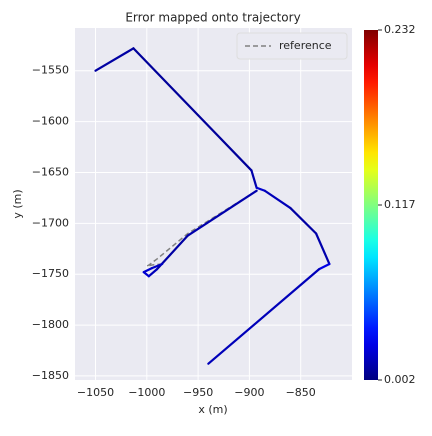 This screenshot has height=436, width=432. What do you see at coordinates (95, 392) in the screenshot?
I see `x-tick-label: −1050` at bounding box center [95, 392].